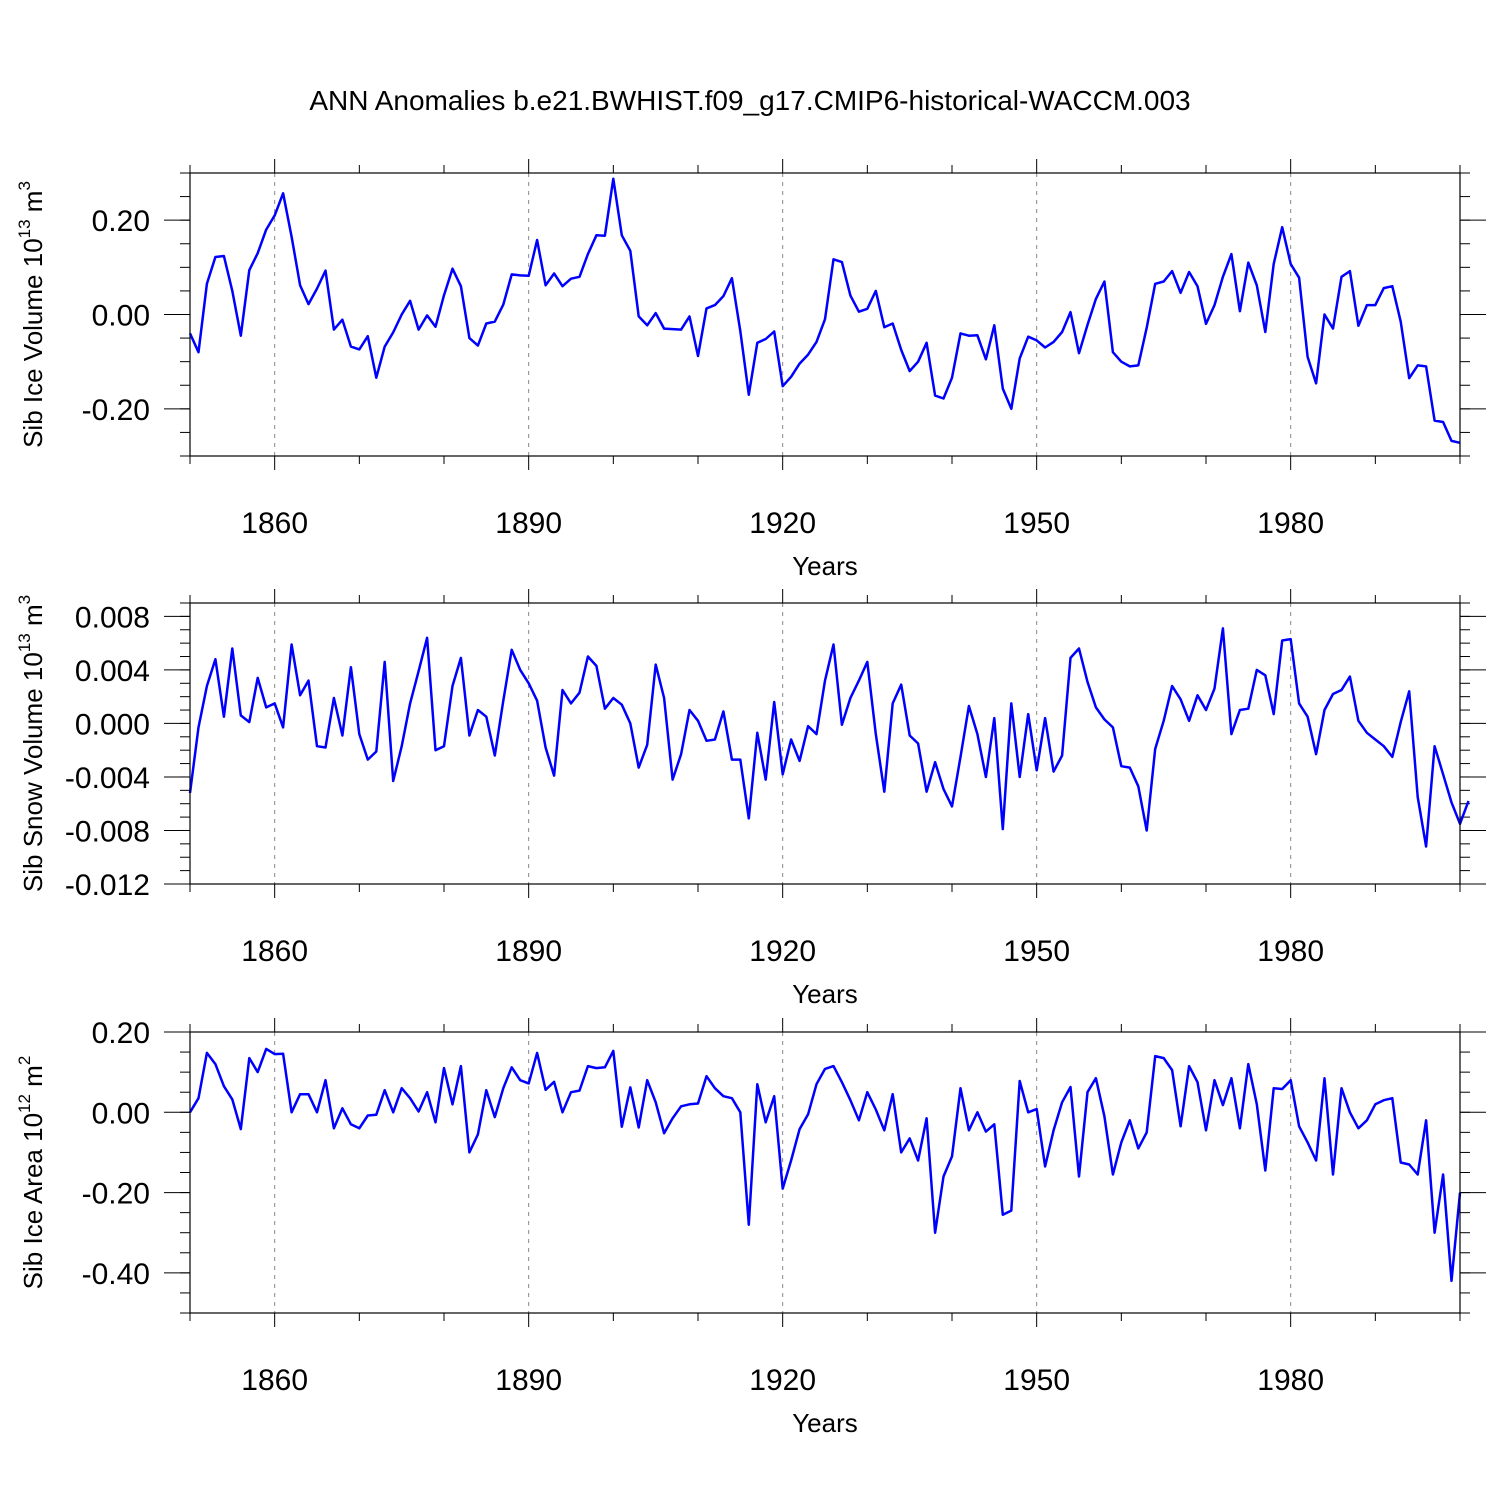 The width and height of the screenshot is (1500, 1500). Describe the element at coordinates (24, 1103) in the screenshot. I see `y-axis-title-superscript: 12` at that location.